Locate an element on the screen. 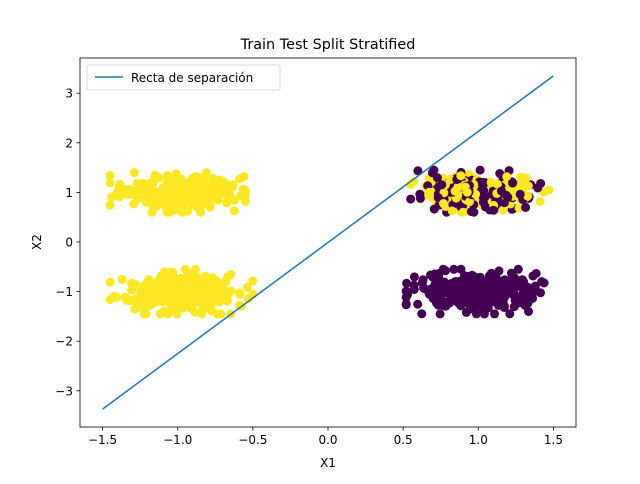 Image resolution: width=640 pixels, height=484 pixels. y-tick-label: 2 is located at coordinates (69, 143).